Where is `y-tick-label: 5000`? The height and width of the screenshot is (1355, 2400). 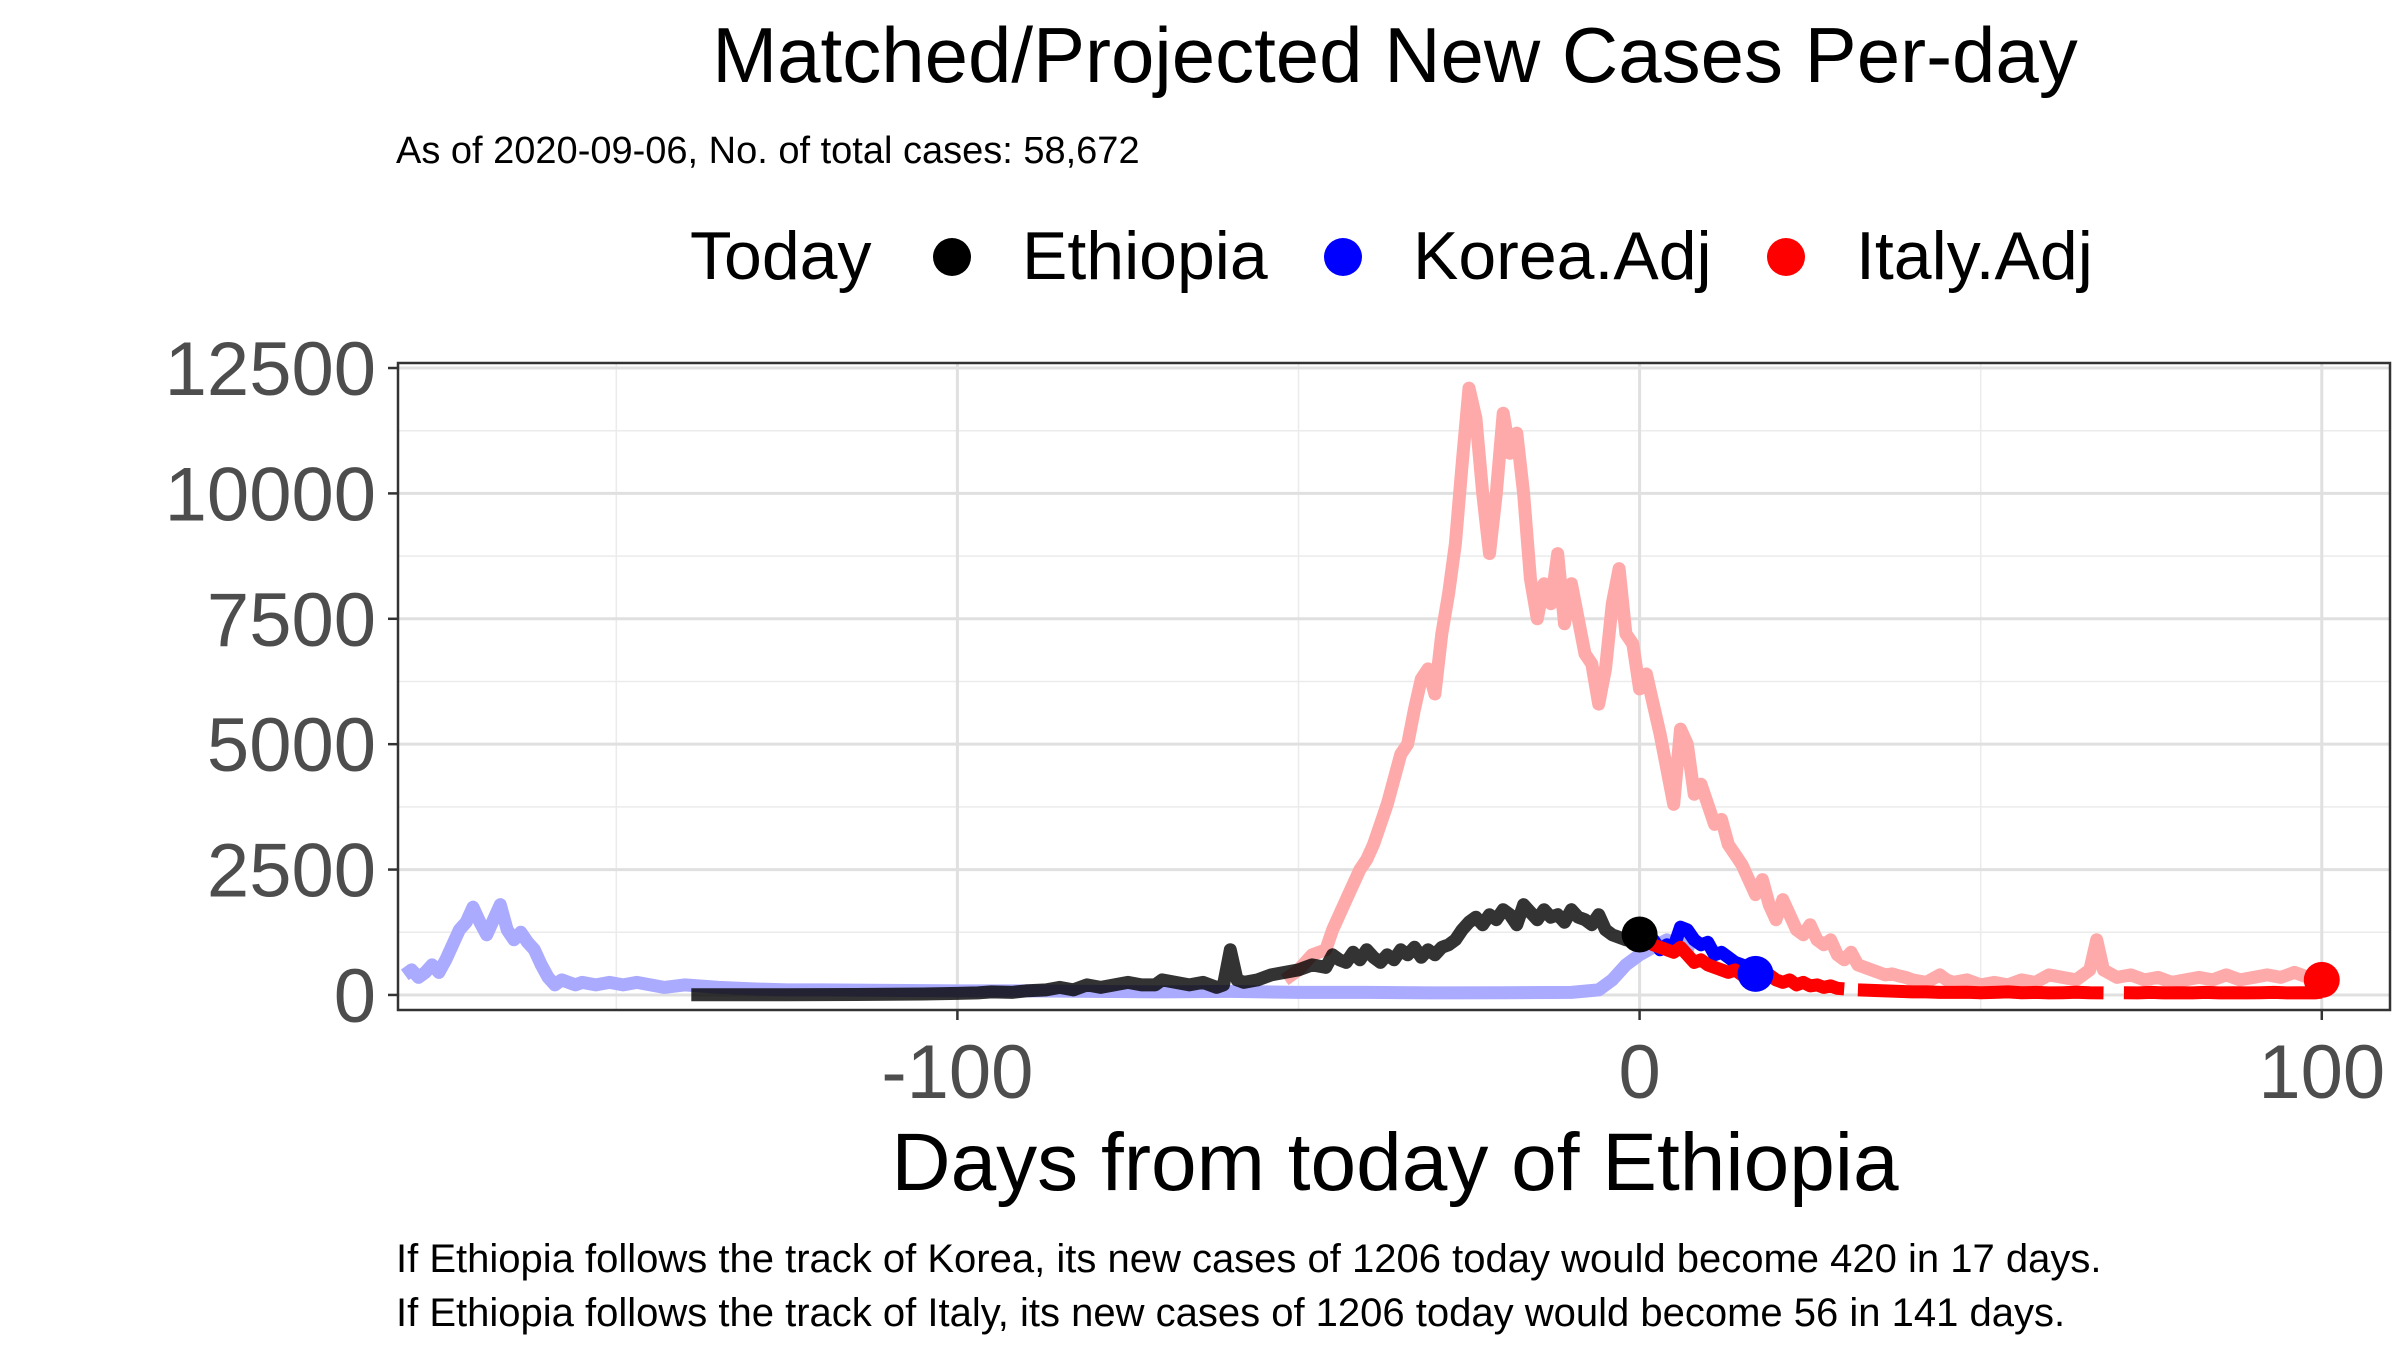 y-tick-label: 5000 is located at coordinates (291, 745).